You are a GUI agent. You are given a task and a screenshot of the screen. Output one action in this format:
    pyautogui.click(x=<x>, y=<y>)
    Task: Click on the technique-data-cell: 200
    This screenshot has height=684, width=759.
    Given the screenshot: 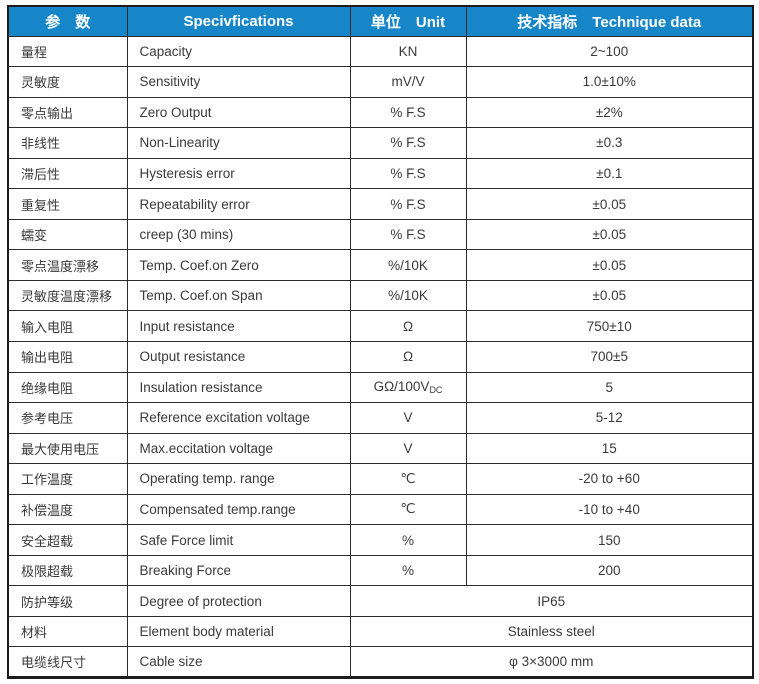 What is the action you would take?
    pyautogui.click(x=609, y=570)
    